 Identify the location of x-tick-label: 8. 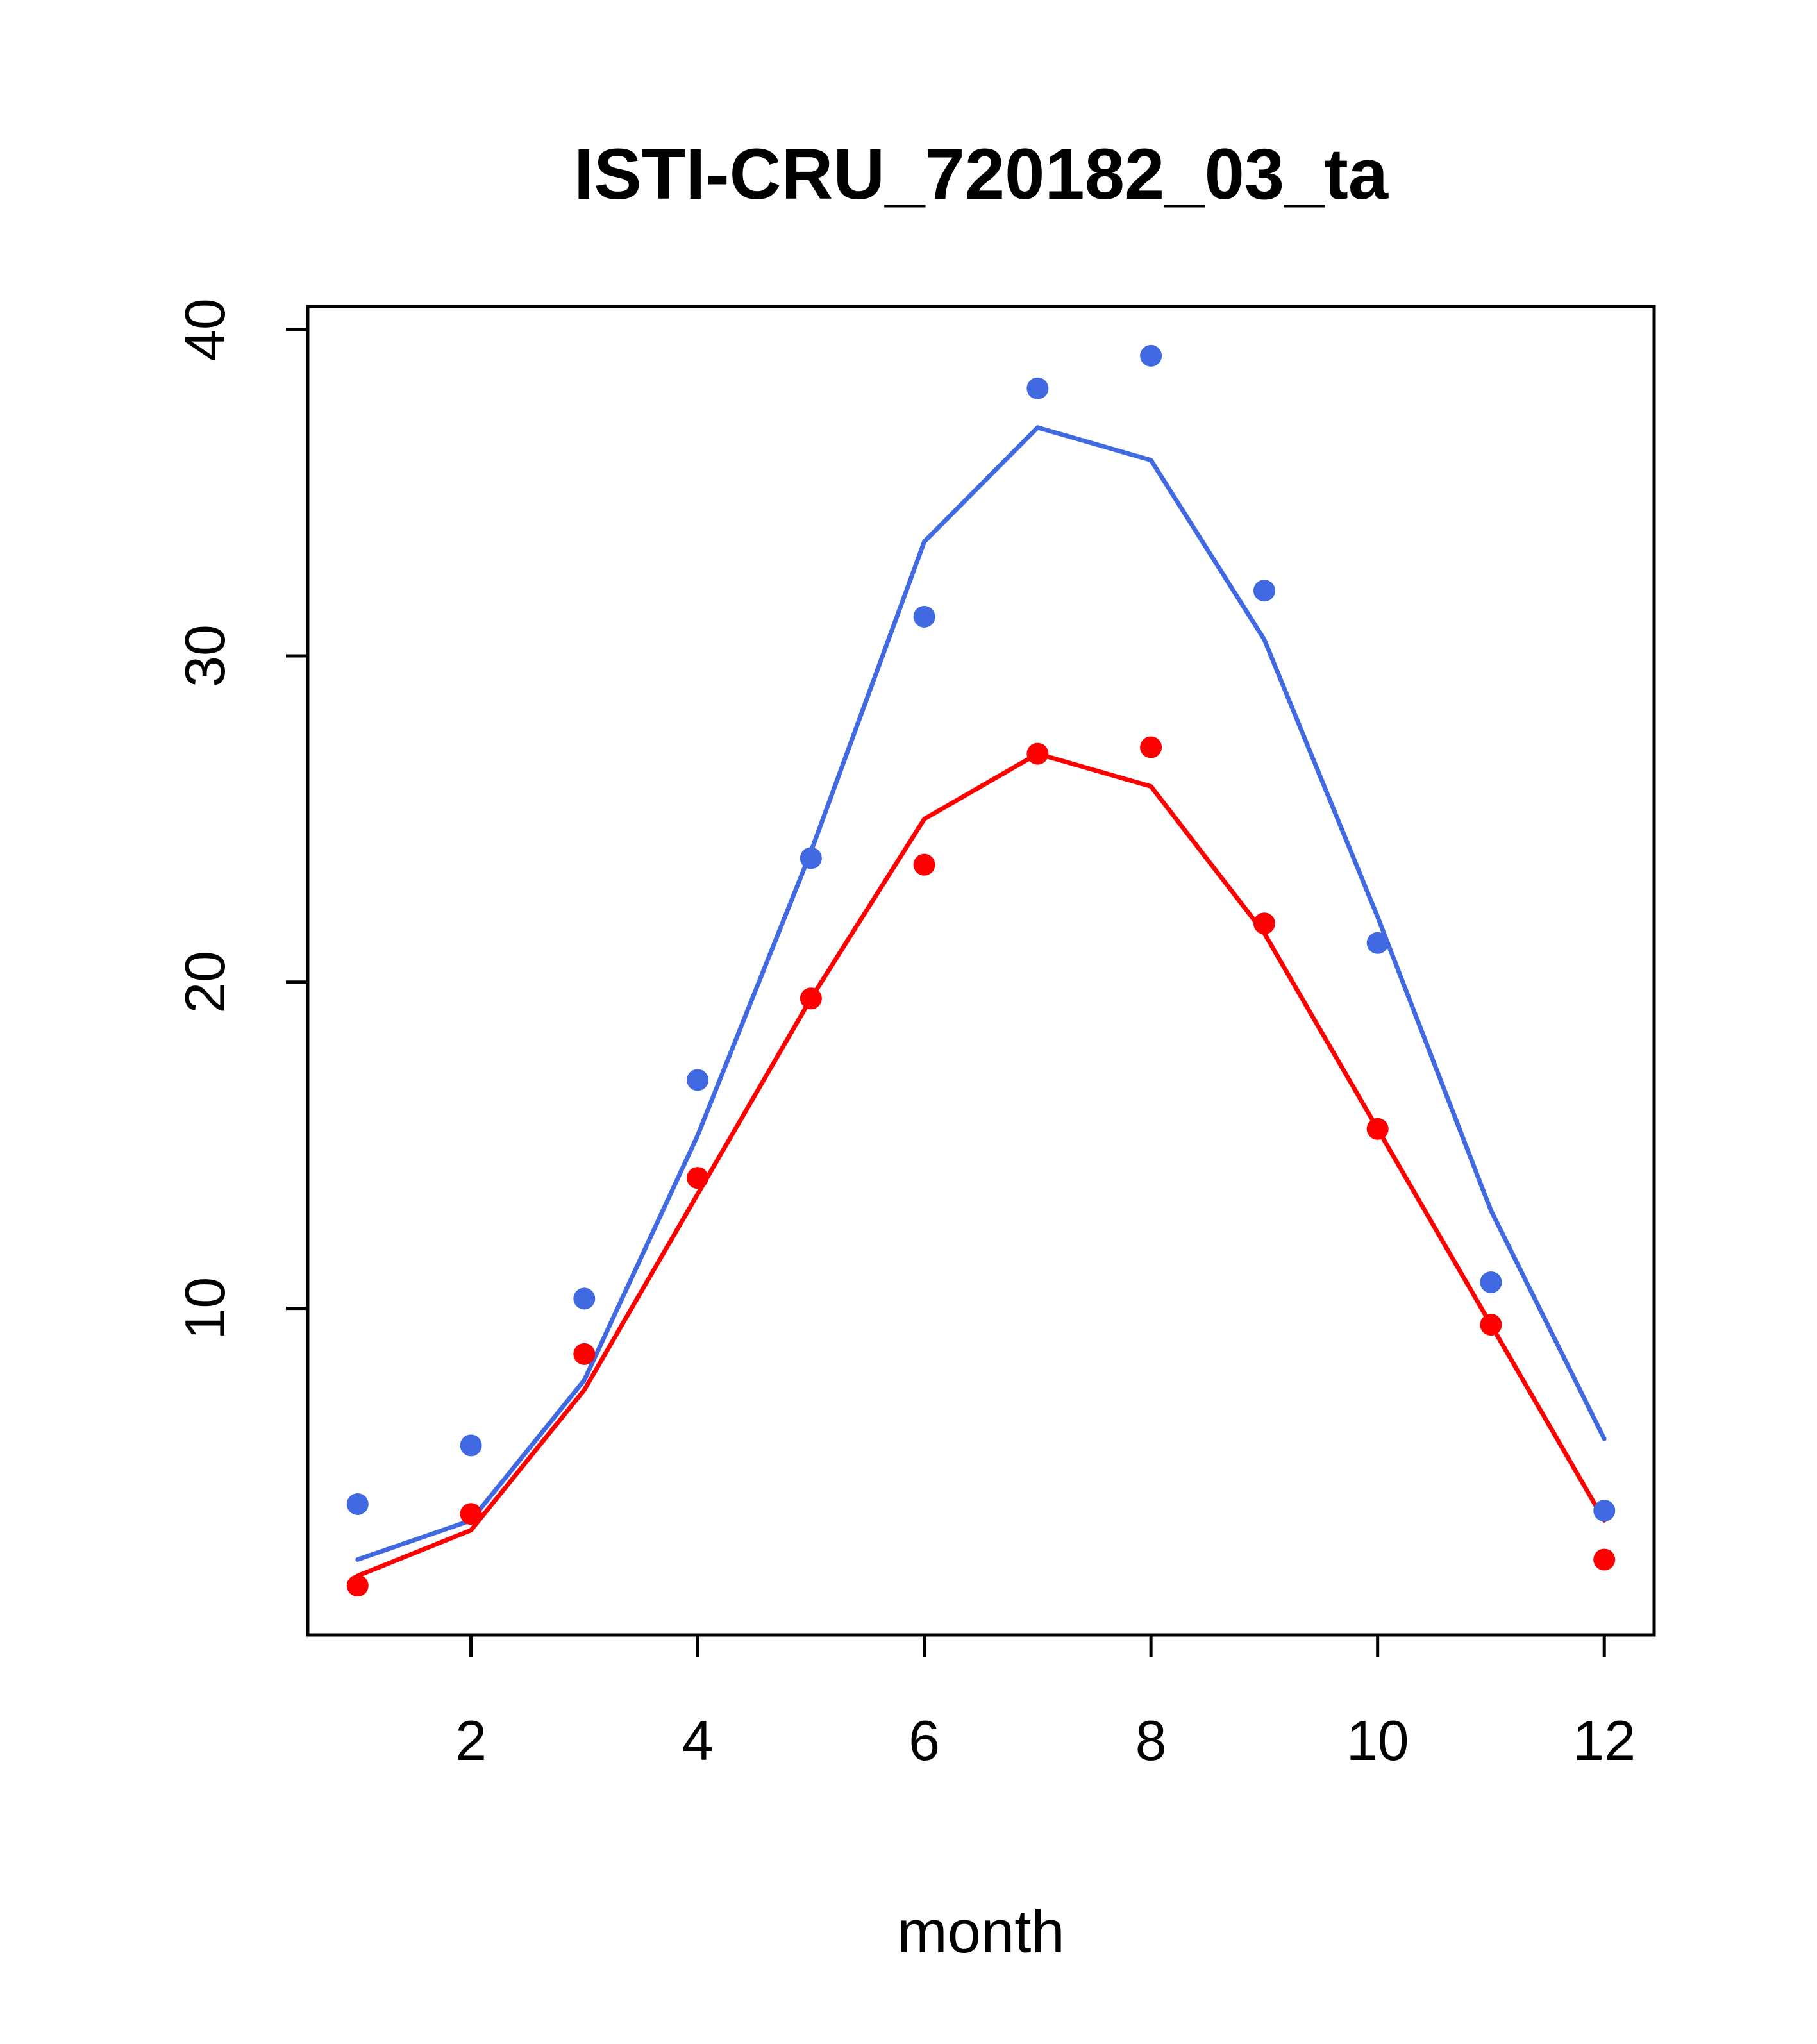
(1151, 1741).